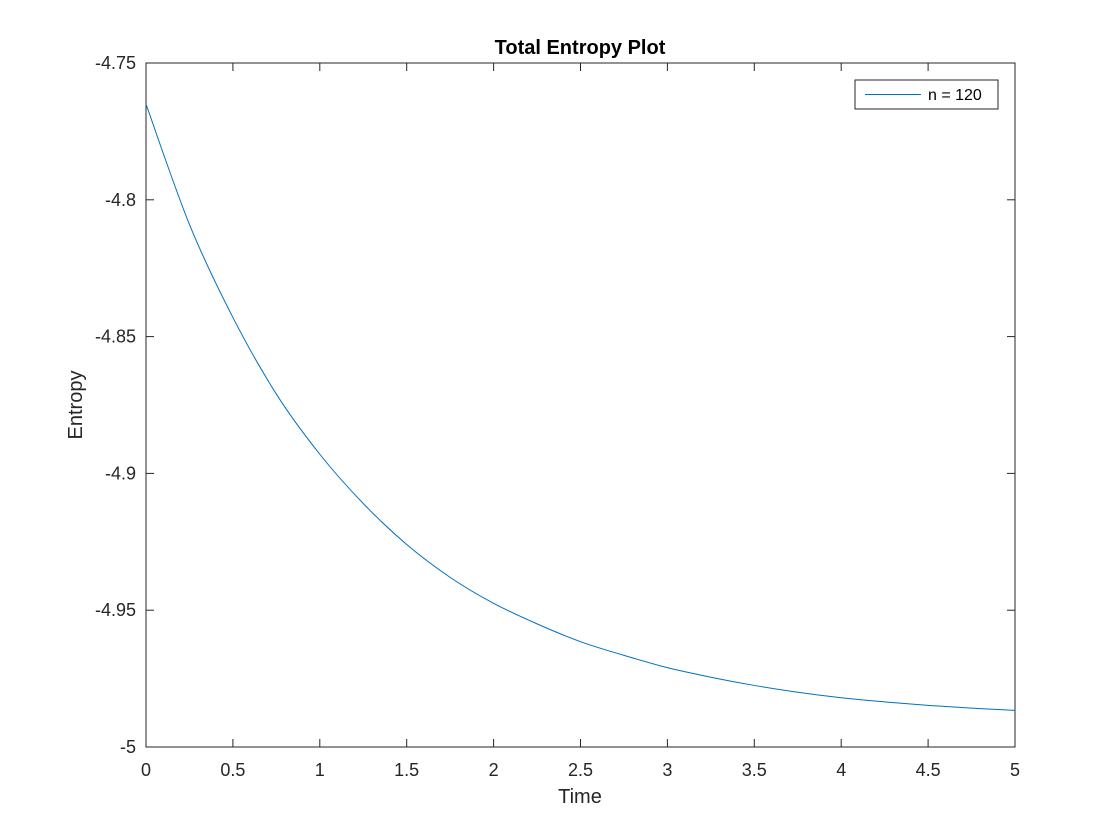 Image resolution: width=1120 pixels, height=840 pixels. Describe the element at coordinates (955, 95) in the screenshot. I see `legend-entry-label: n = 120` at that location.